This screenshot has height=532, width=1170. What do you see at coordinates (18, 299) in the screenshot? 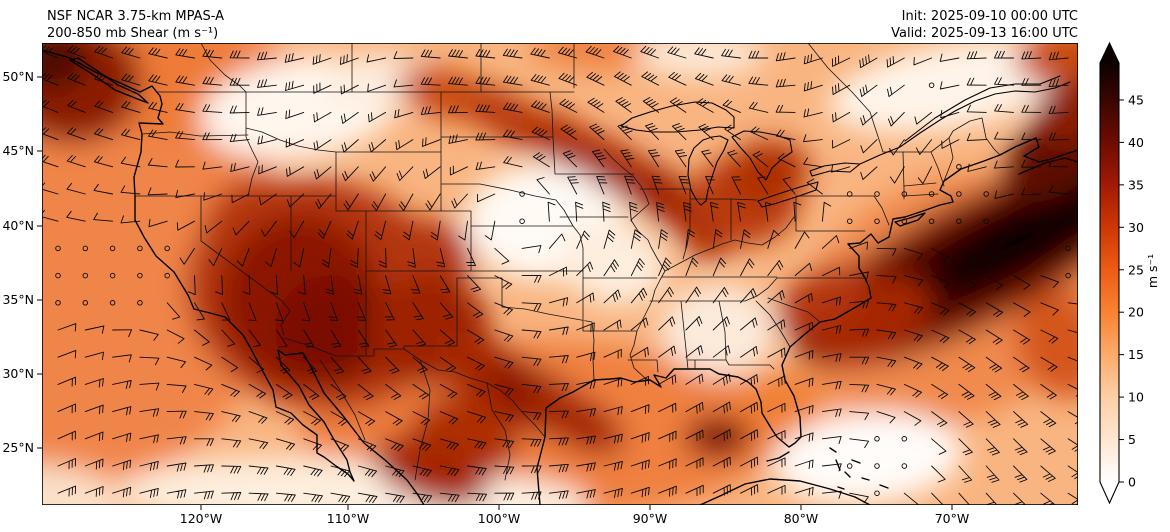
I see `lat-tick-label: 35°N` at bounding box center [18, 299].